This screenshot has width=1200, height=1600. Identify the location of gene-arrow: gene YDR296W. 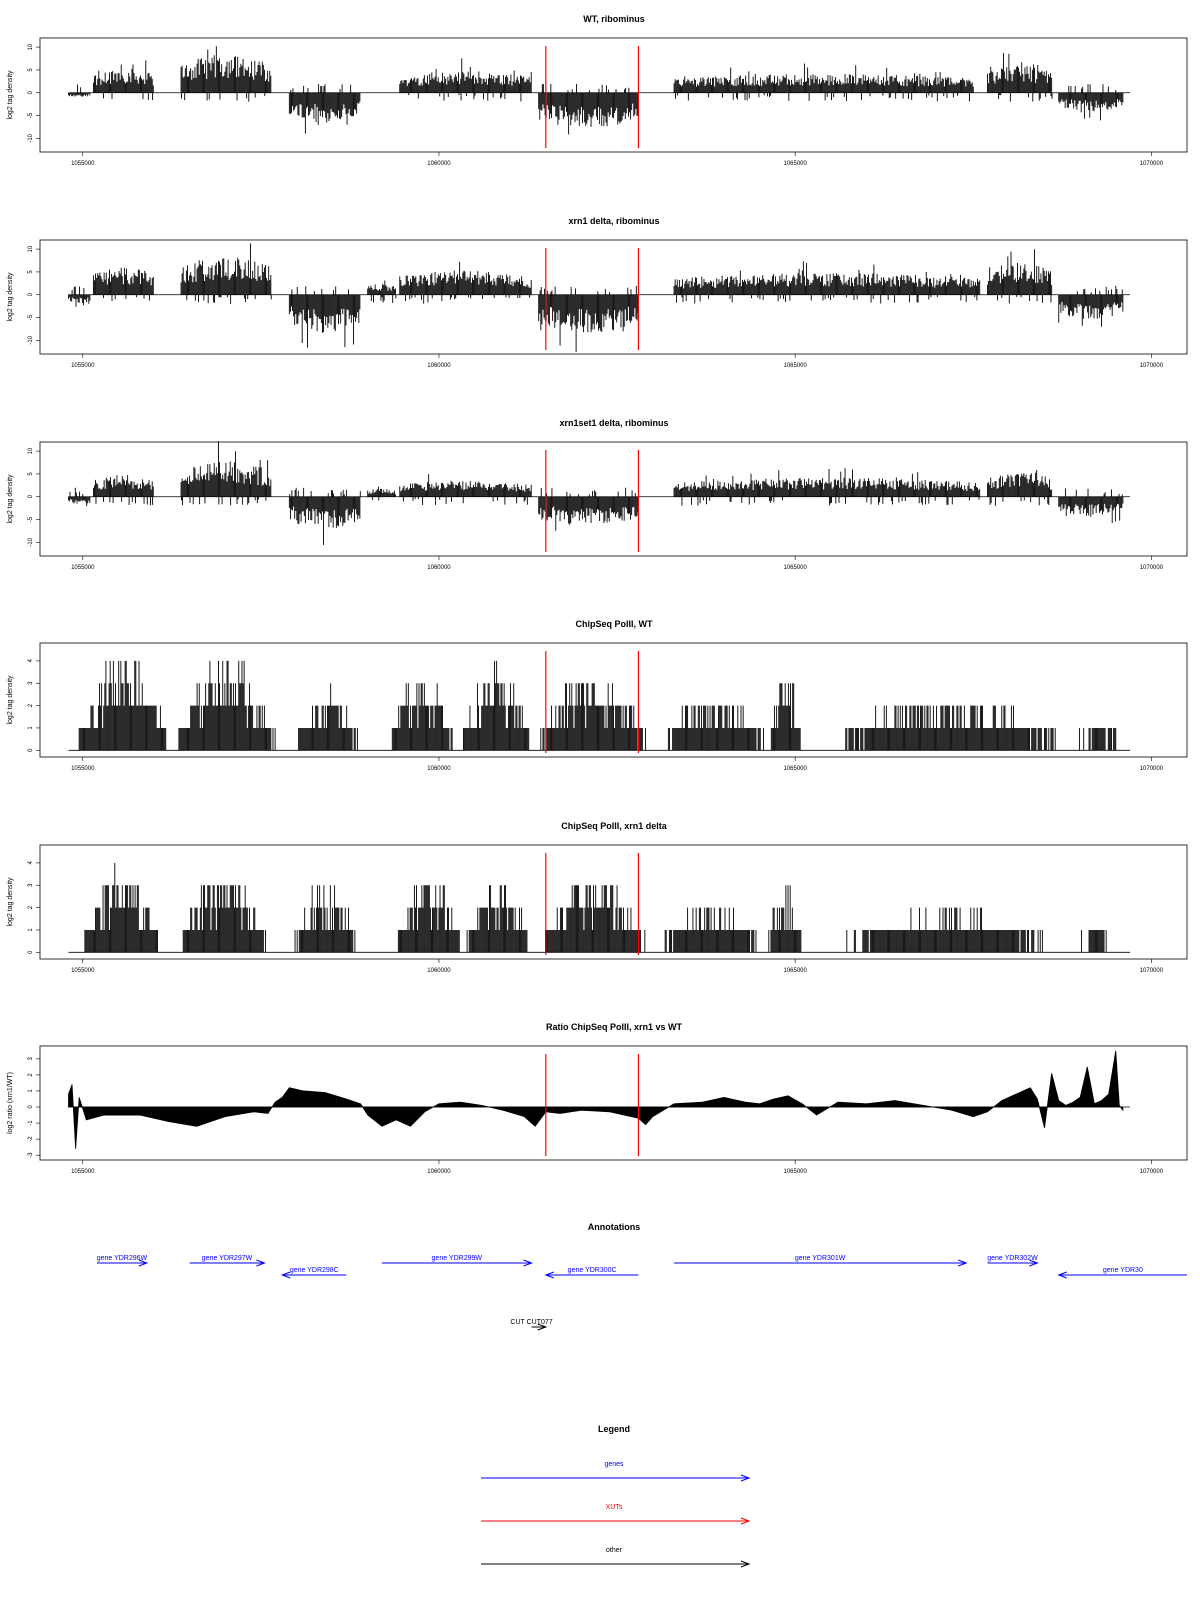
(123, 1261).